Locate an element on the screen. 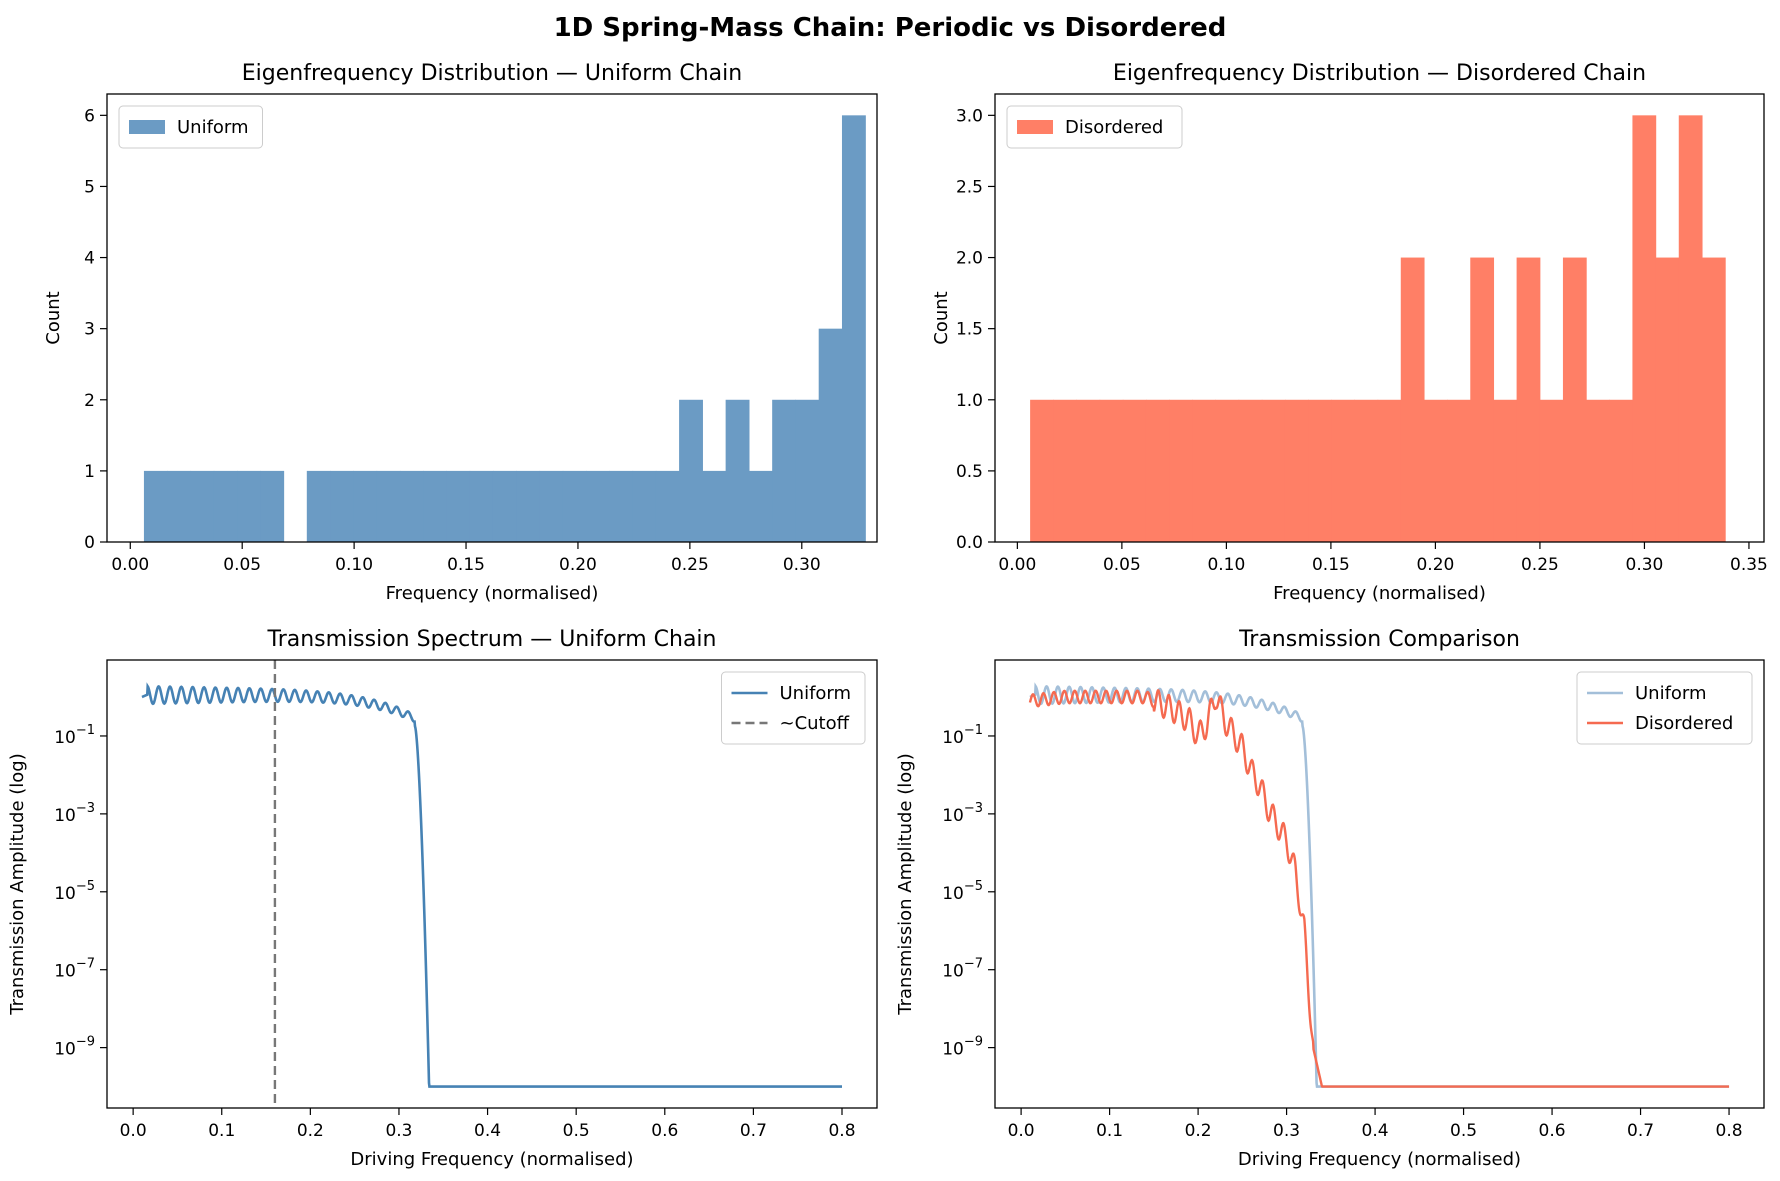 The height and width of the screenshot is (1181, 1780). y-tick-label: 2 is located at coordinates (89, 401).